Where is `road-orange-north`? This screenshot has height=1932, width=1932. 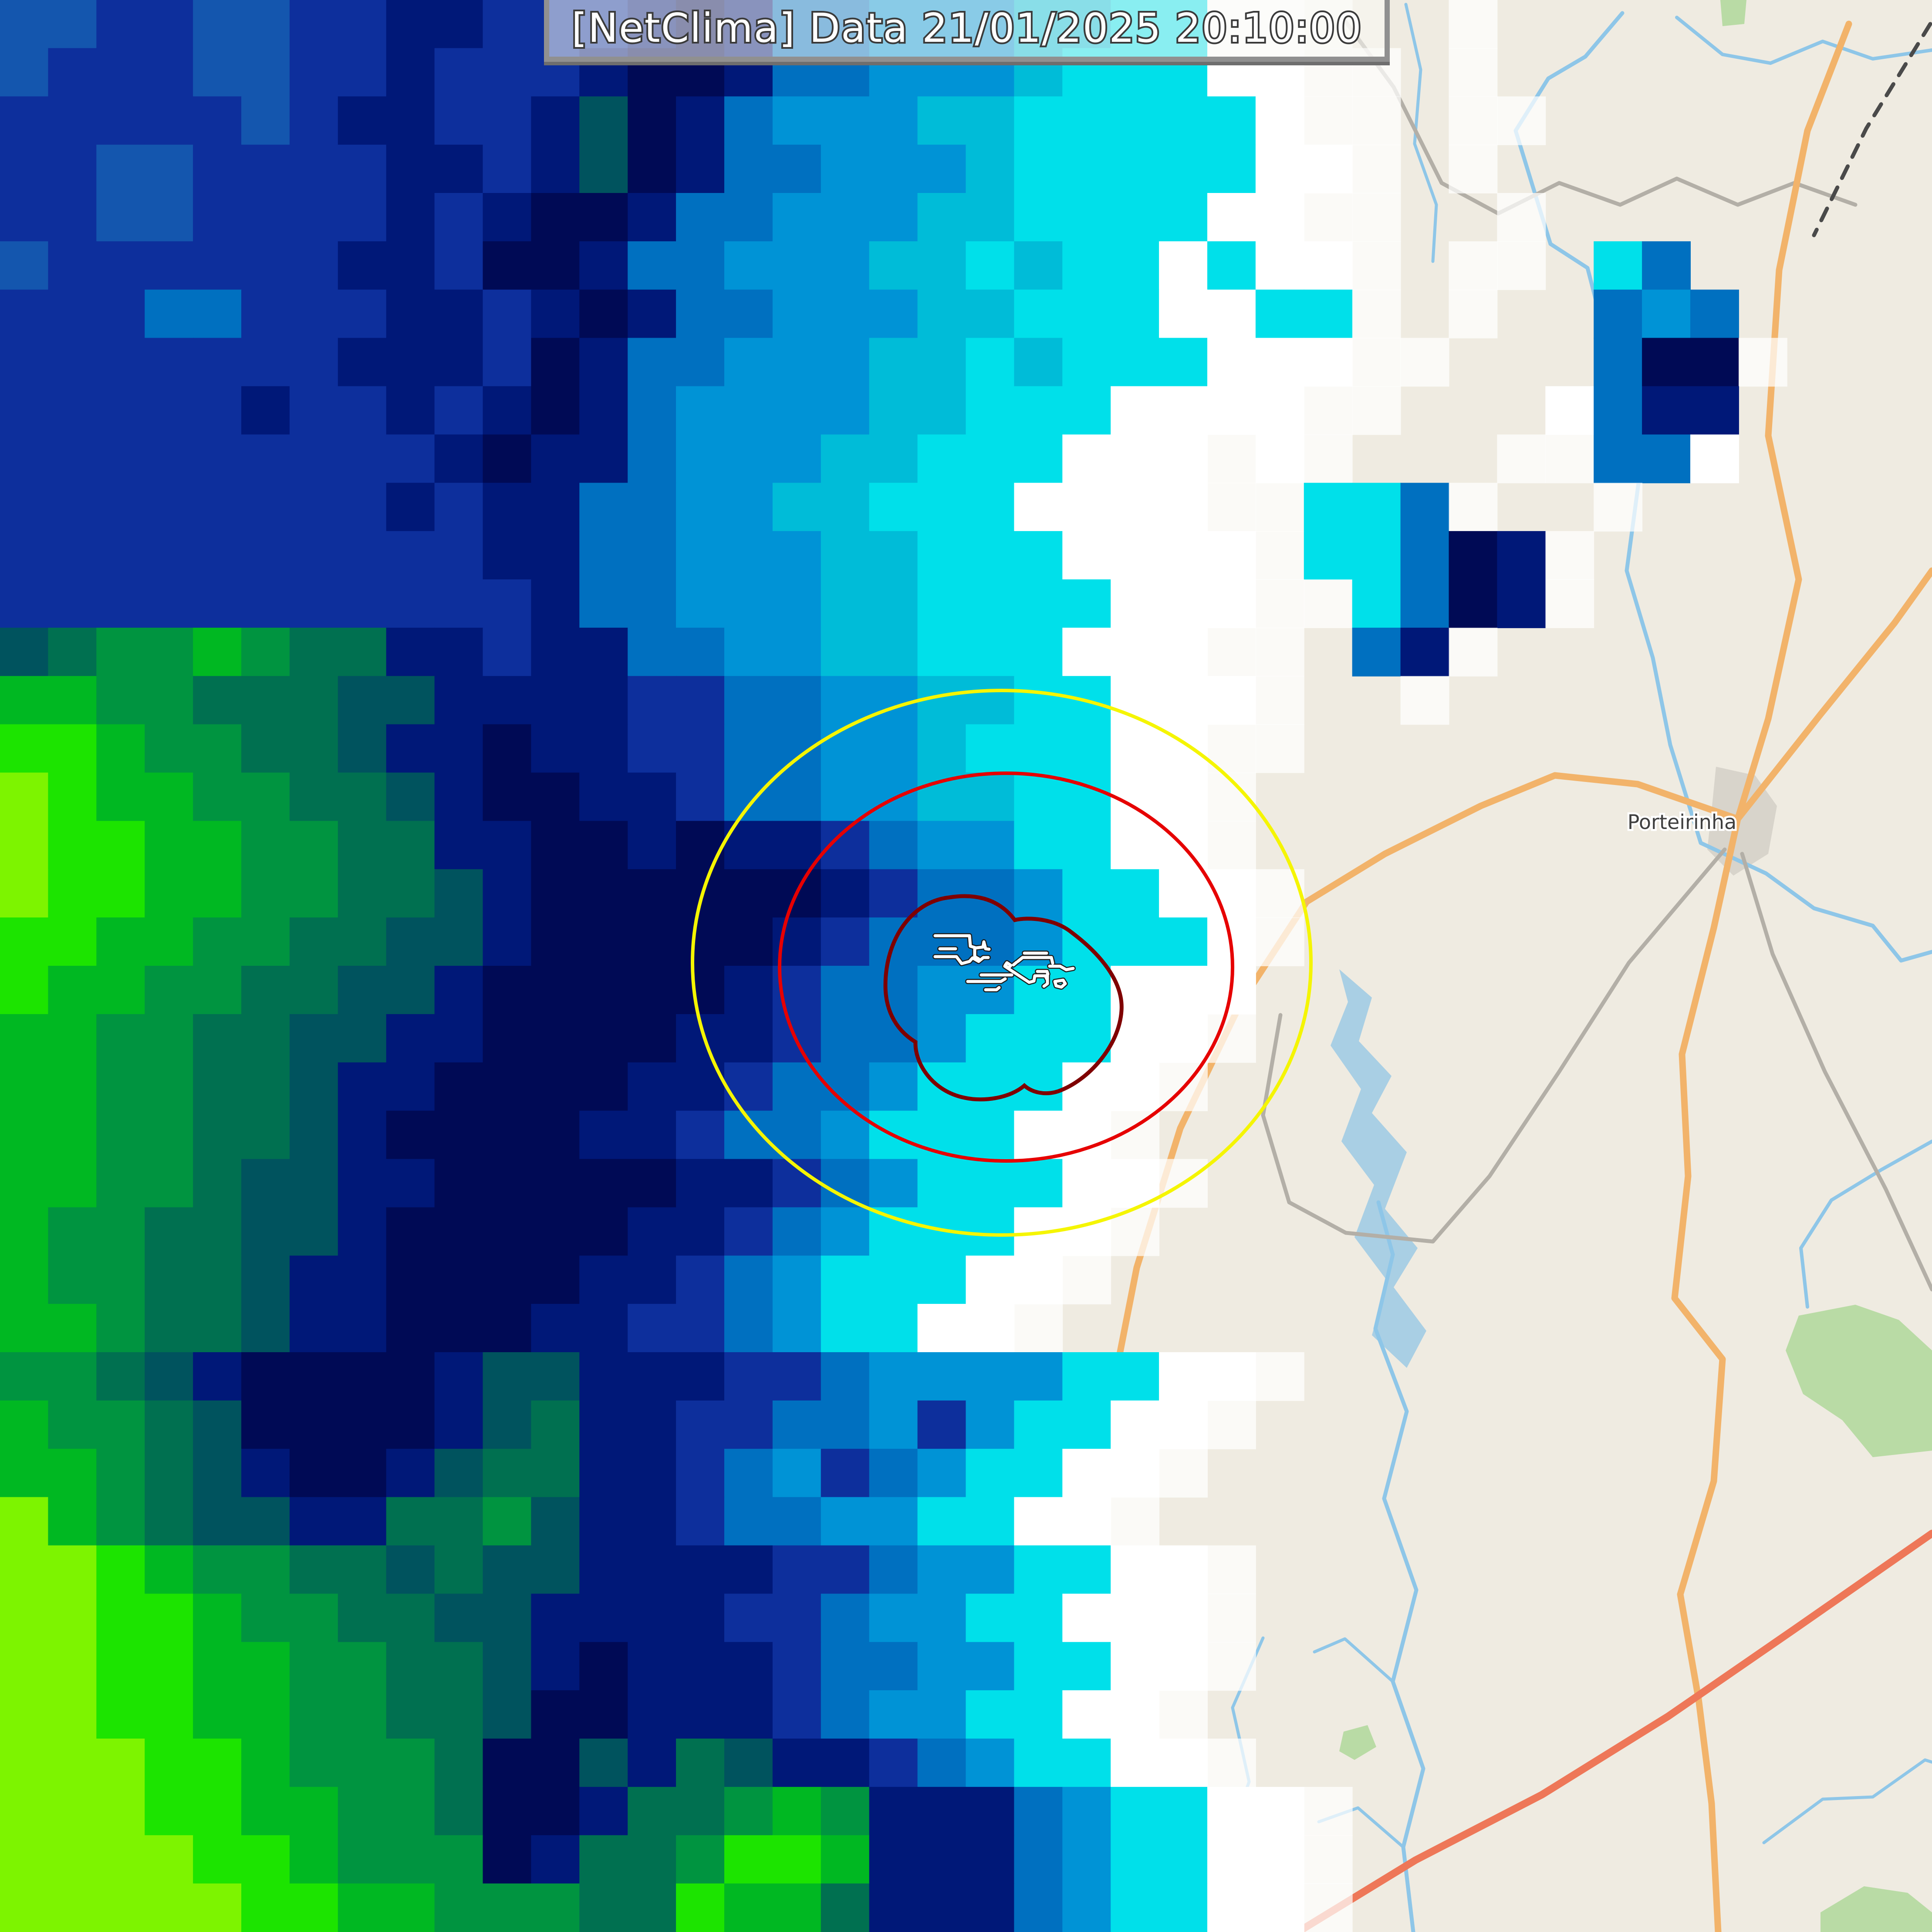 road-orange-north is located at coordinates (1793, 421).